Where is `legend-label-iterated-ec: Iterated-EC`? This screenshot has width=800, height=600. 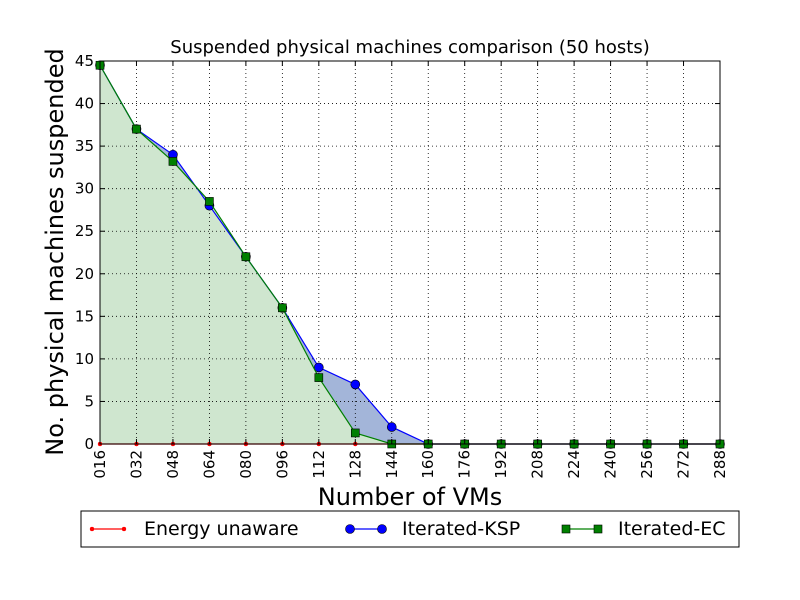 legend-label-iterated-ec: Iterated-EC is located at coordinates (672, 529).